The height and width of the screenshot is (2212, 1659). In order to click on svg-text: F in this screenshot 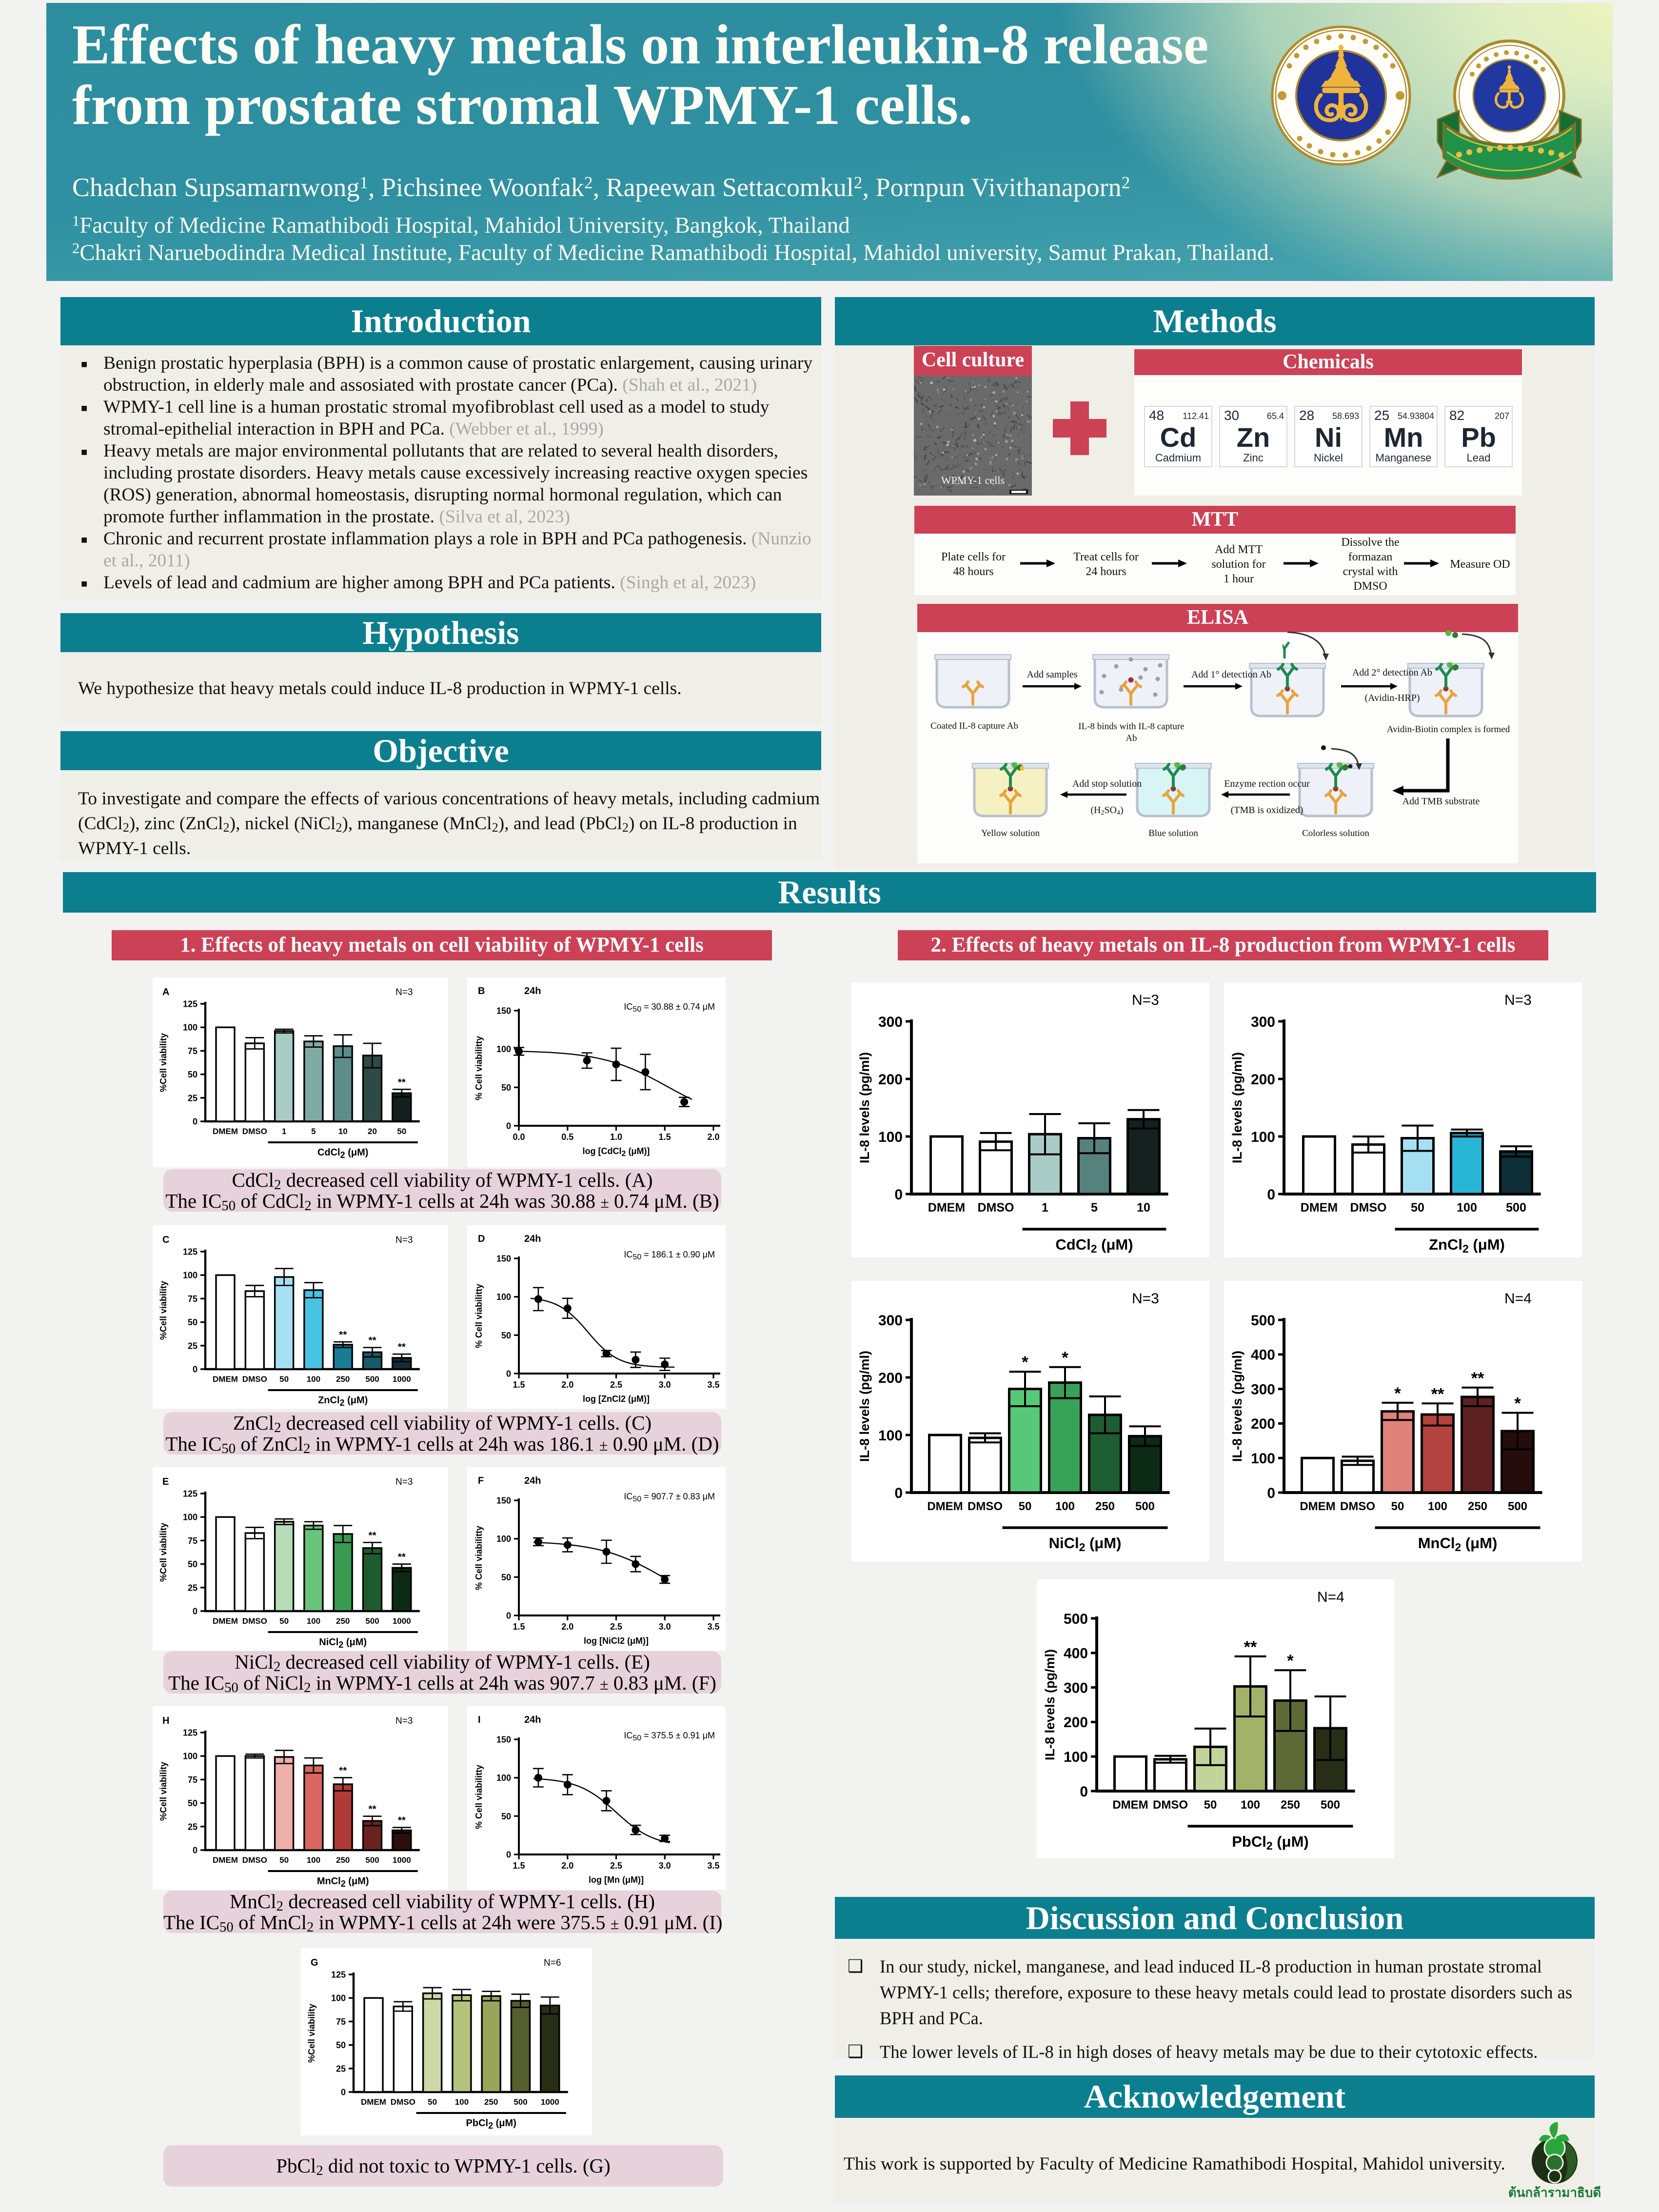, I will do `click(481, 1480)`.